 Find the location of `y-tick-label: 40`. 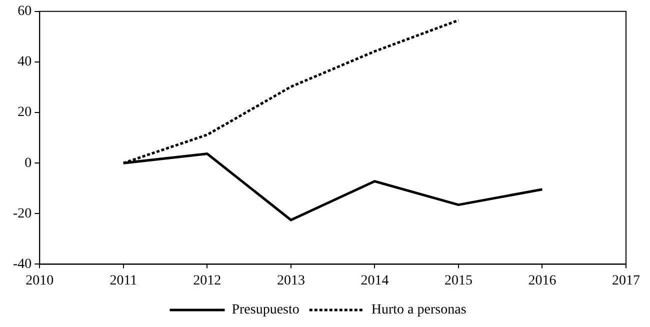

y-tick-label: 40 is located at coordinates (25, 62).